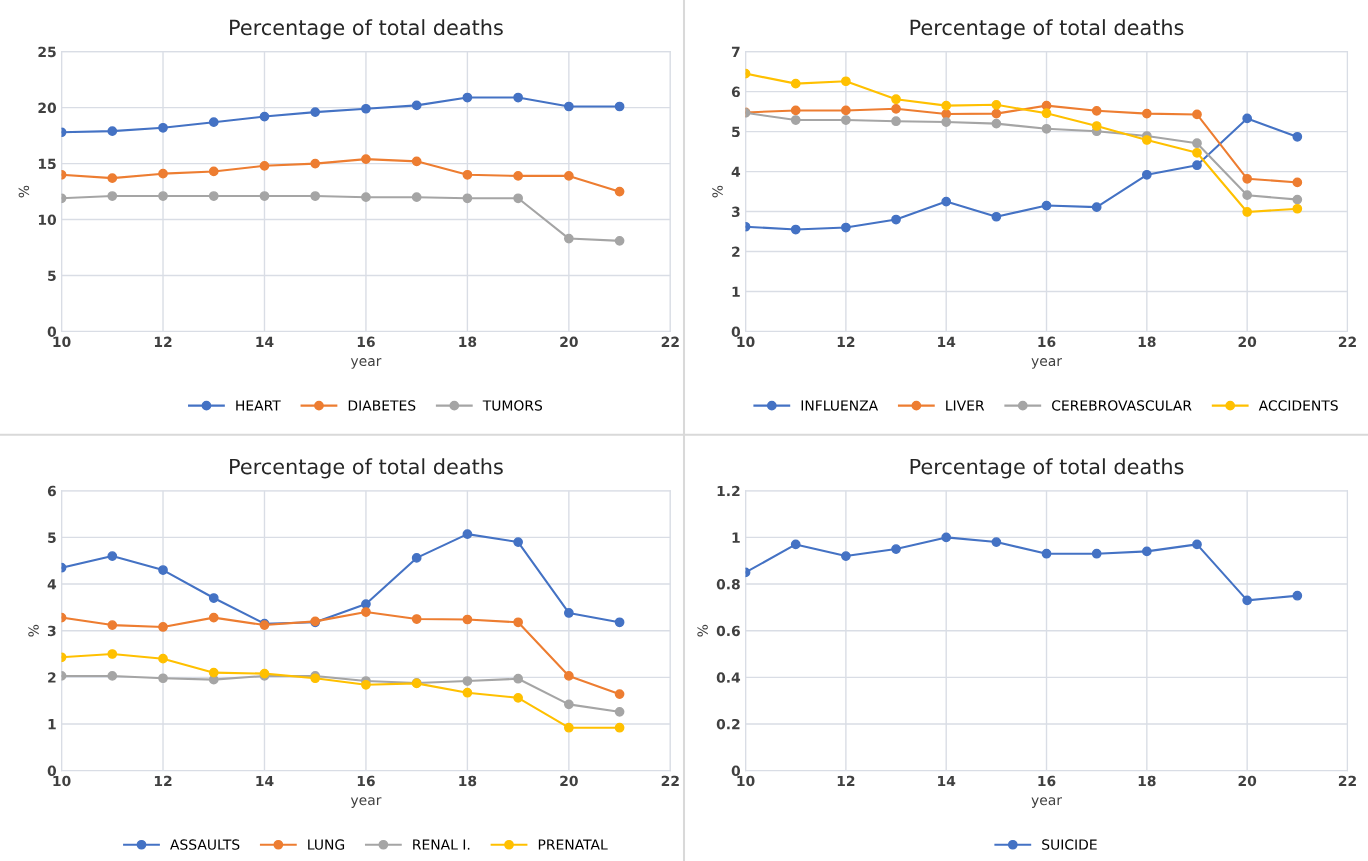  I want to click on legend-label: RENAL I., so click(441, 844).